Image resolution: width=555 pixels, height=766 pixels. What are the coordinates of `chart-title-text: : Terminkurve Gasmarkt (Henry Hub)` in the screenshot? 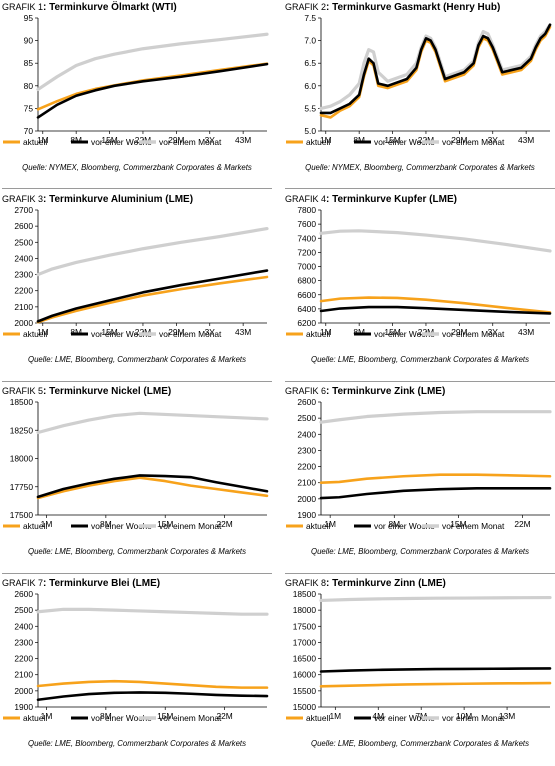 It's located at (413, 7).